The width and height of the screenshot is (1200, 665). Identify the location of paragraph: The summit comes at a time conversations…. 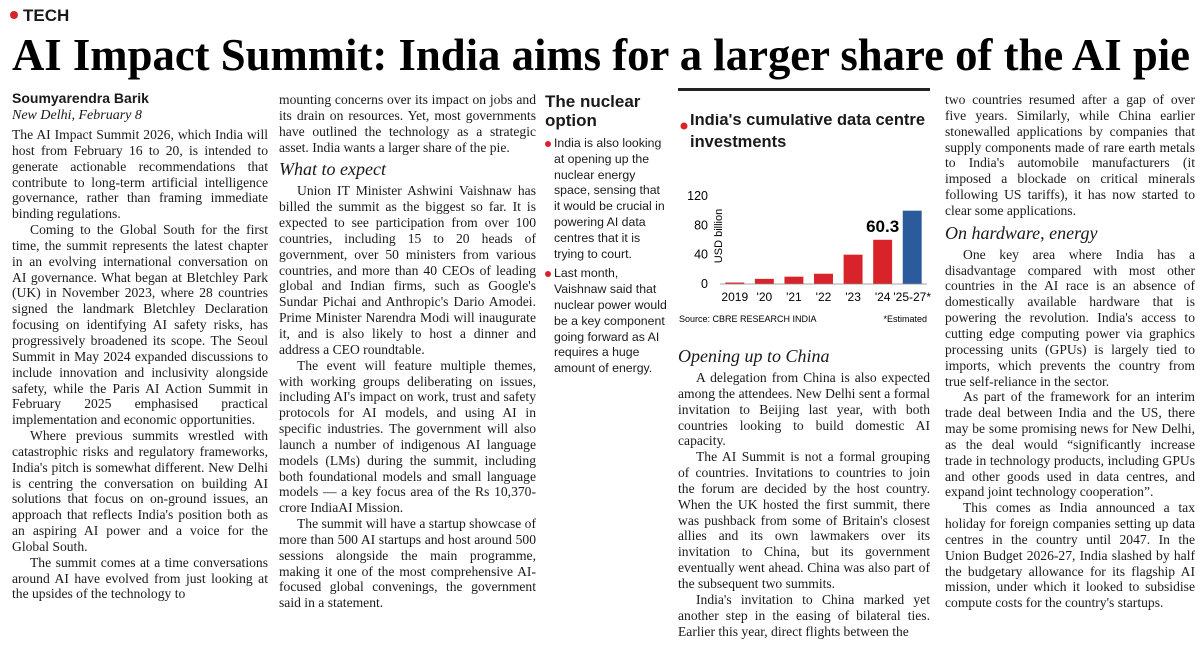
(140, 578).